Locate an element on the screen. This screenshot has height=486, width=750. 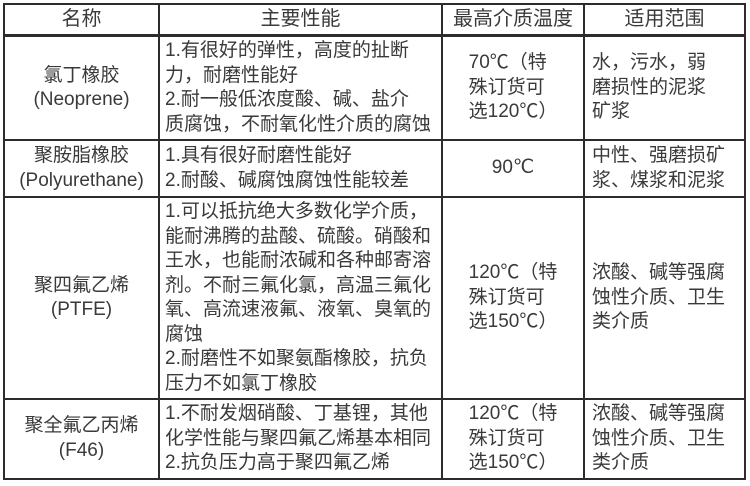
range-text: 中性、强磨损矿 浆、煤浆和泥浆 is located at coordinates (659, 168).